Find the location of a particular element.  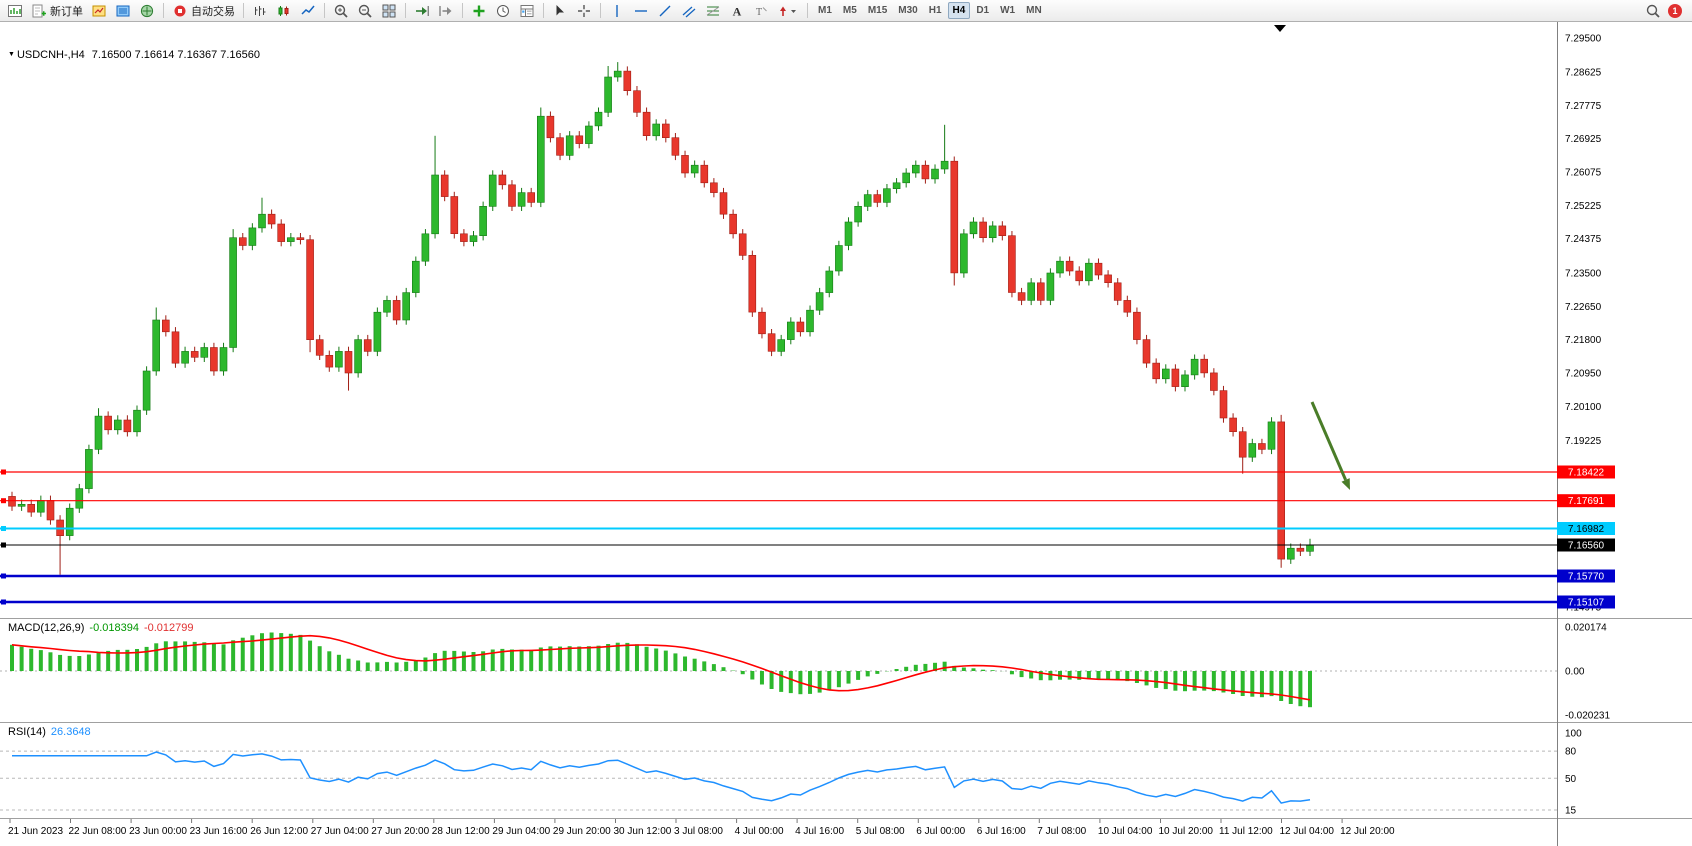

timeframe-m30-button: M30 is located at coordinates (908, 10).